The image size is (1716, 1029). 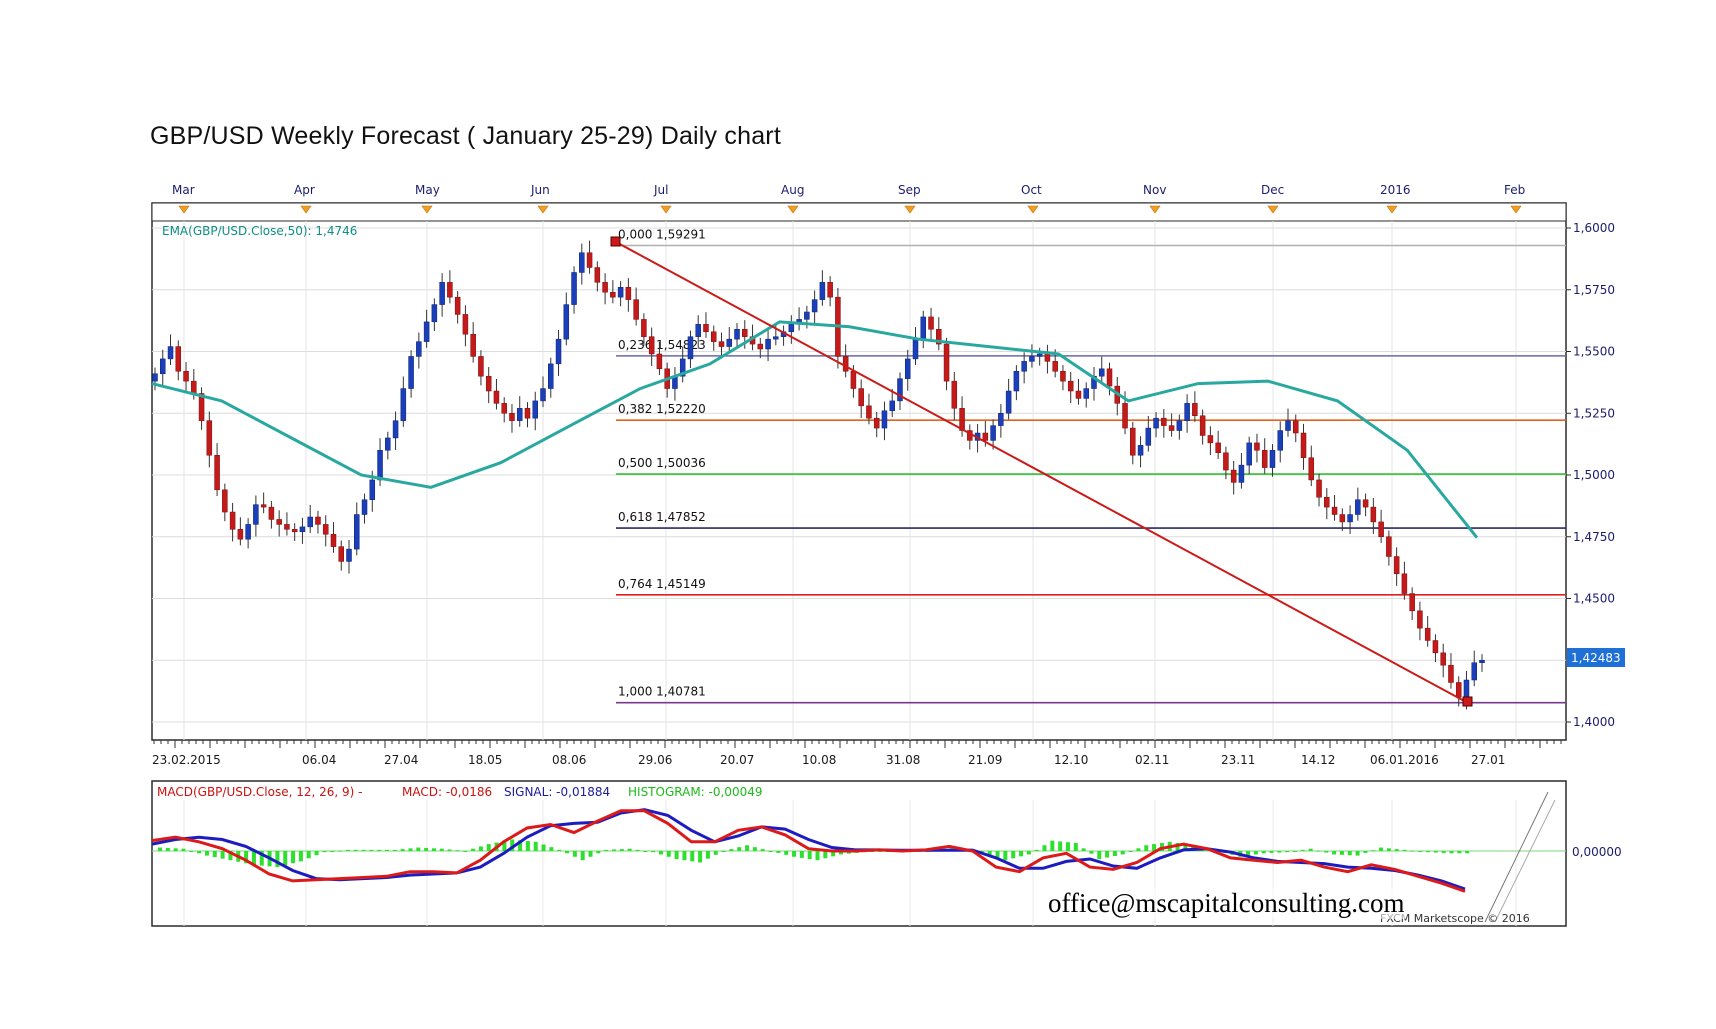 What do you see at coordinates (1594, 537) in the screenshot?
I see `y-tick-label-5: 1,4750` at bounding box center [1594, 537].